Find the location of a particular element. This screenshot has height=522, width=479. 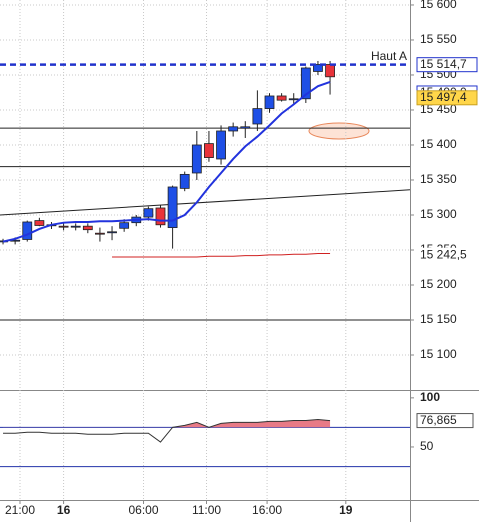

x-tick-label: 16 is located at coordinates (64, 510).